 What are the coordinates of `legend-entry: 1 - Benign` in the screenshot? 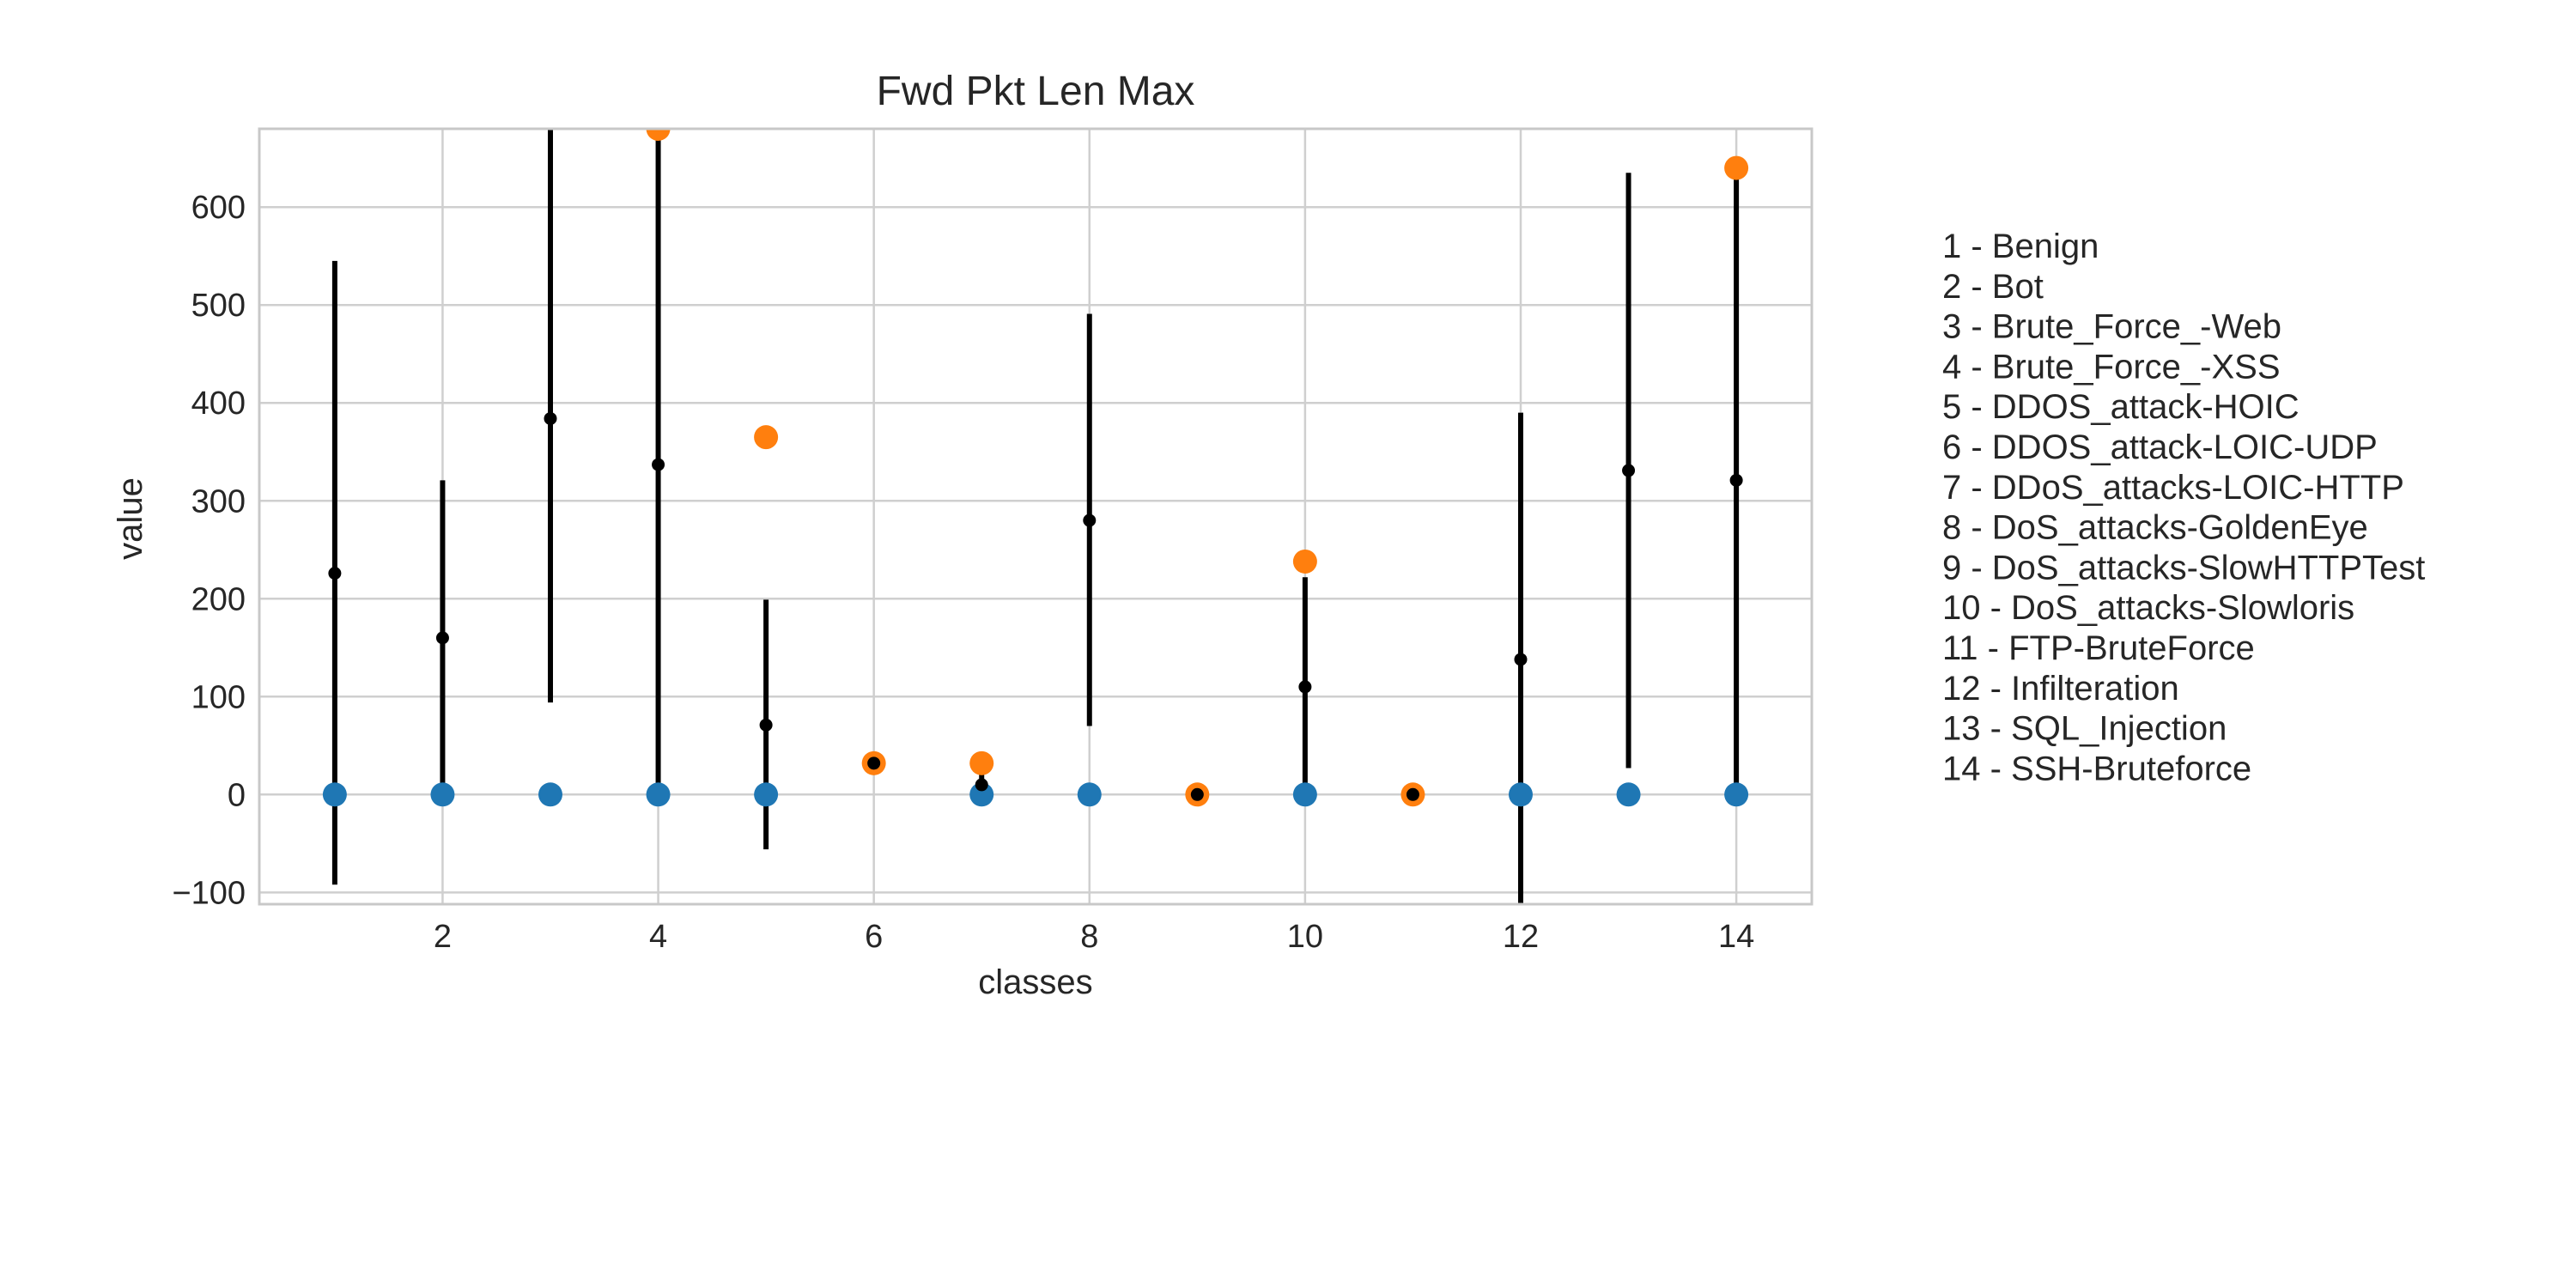 It's located at (2020, 247).